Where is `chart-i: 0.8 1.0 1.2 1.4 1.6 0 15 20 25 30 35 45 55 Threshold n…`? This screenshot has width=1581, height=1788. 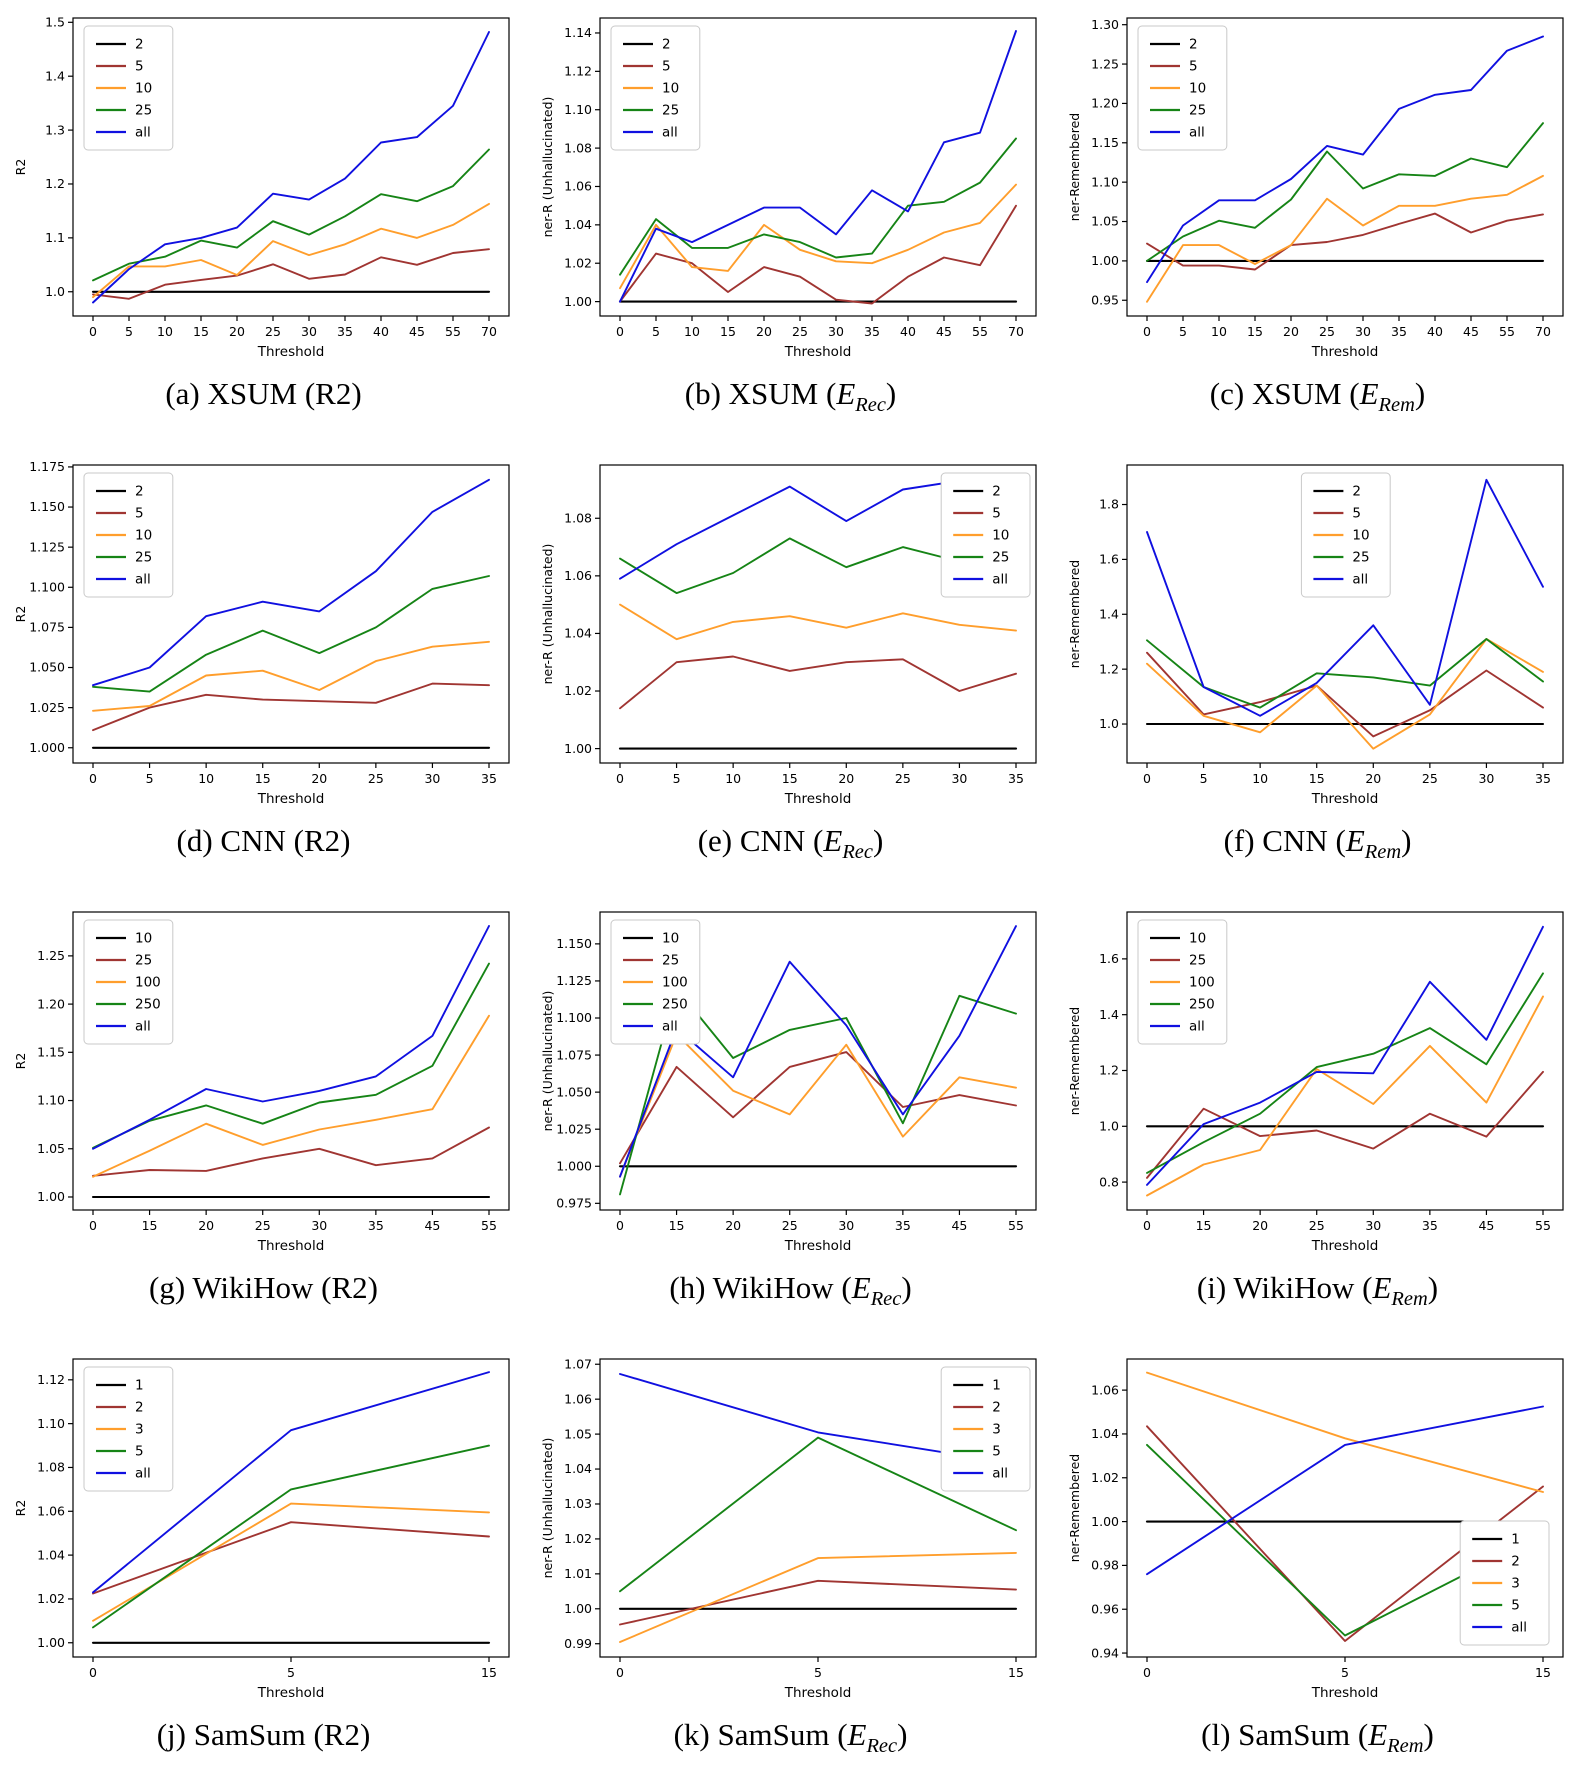 chart-i: 0.8 1.0 1.2 1.4 1.6 0 15 20 25 30 35 45 55 Threshold n… is located at coordinates (1317, 1084).